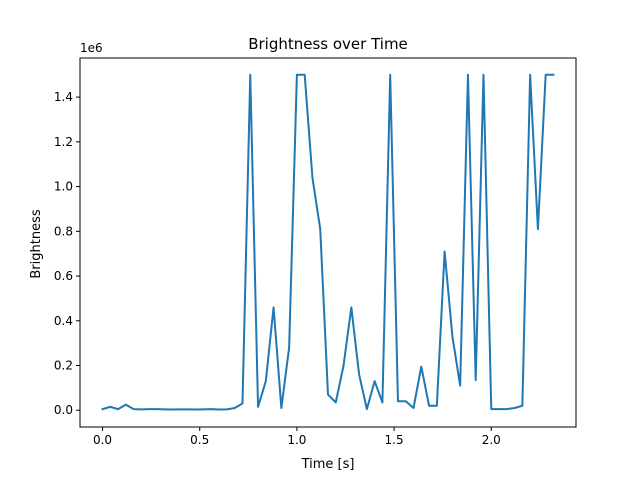 Image resolution: width=640 pixels, height=480 pixels. Describe the element at coordinates (394, 440) in the screenshot. I see `x-tick-label: 1.5` at that location.